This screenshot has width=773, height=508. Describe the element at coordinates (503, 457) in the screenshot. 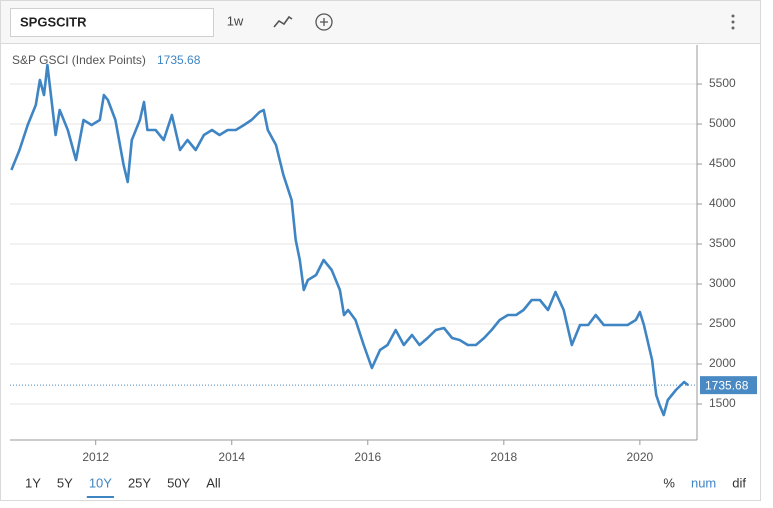

I see `x-tick-label: 2018` at that location.